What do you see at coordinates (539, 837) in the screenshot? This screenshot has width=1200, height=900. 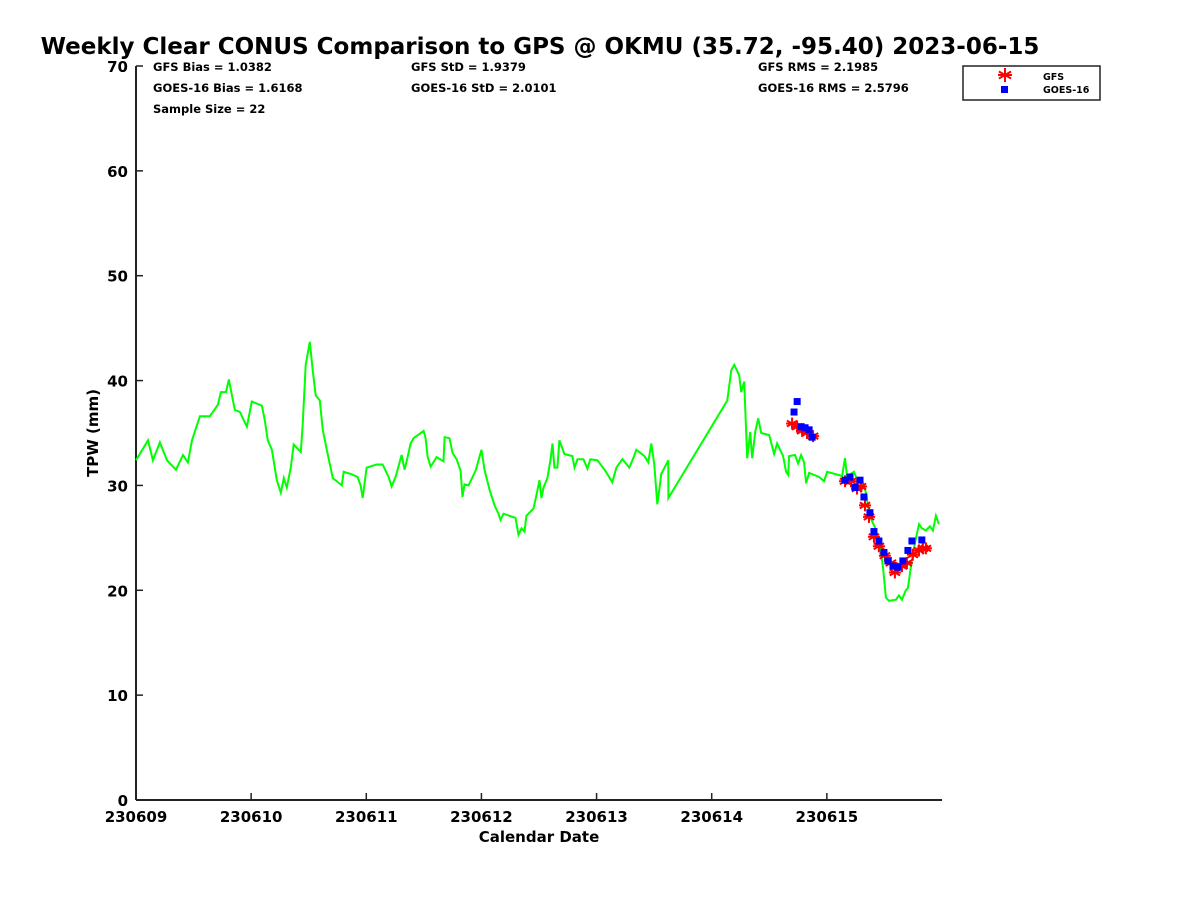 I see `x-axis-label: Calendar Date` at bounding box center [539, 837].